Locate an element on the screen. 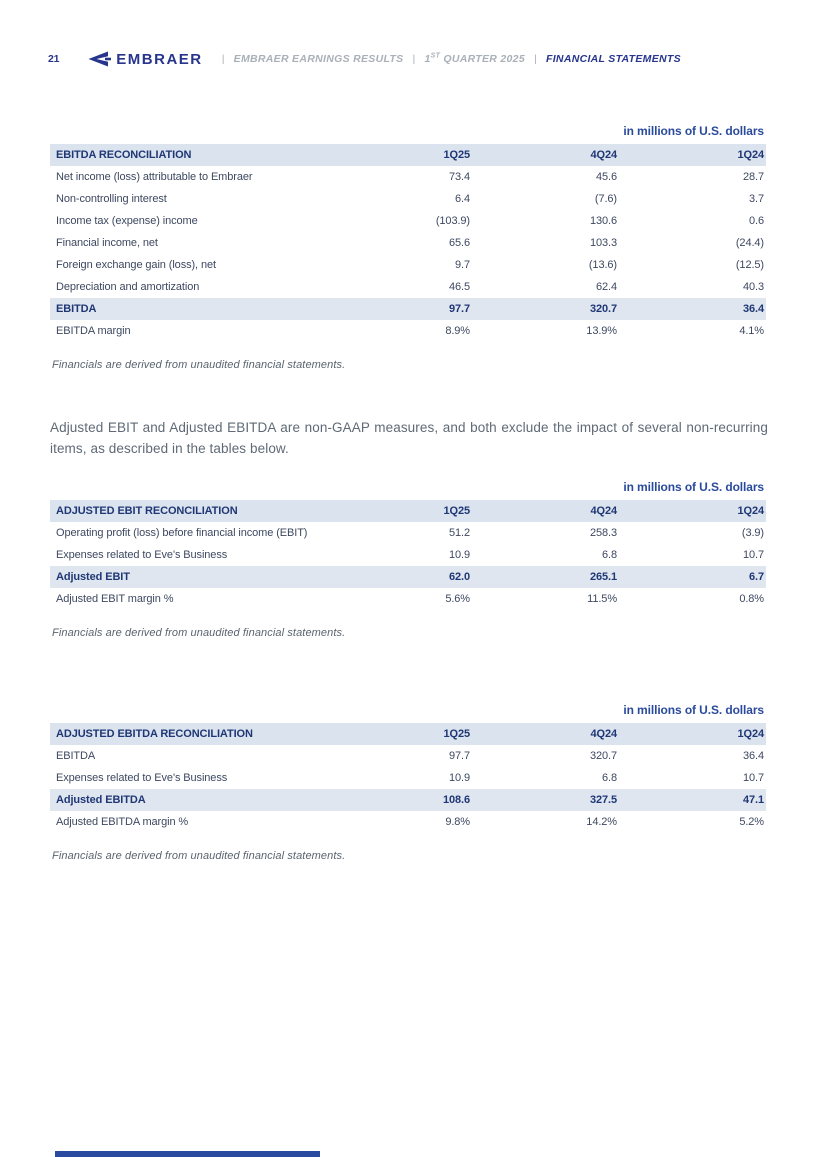 This screenshot has height=1157, width=818. table-row: EBITDA margin 8.9% 13.9% 4.1% is located at coordinates (408, 331).